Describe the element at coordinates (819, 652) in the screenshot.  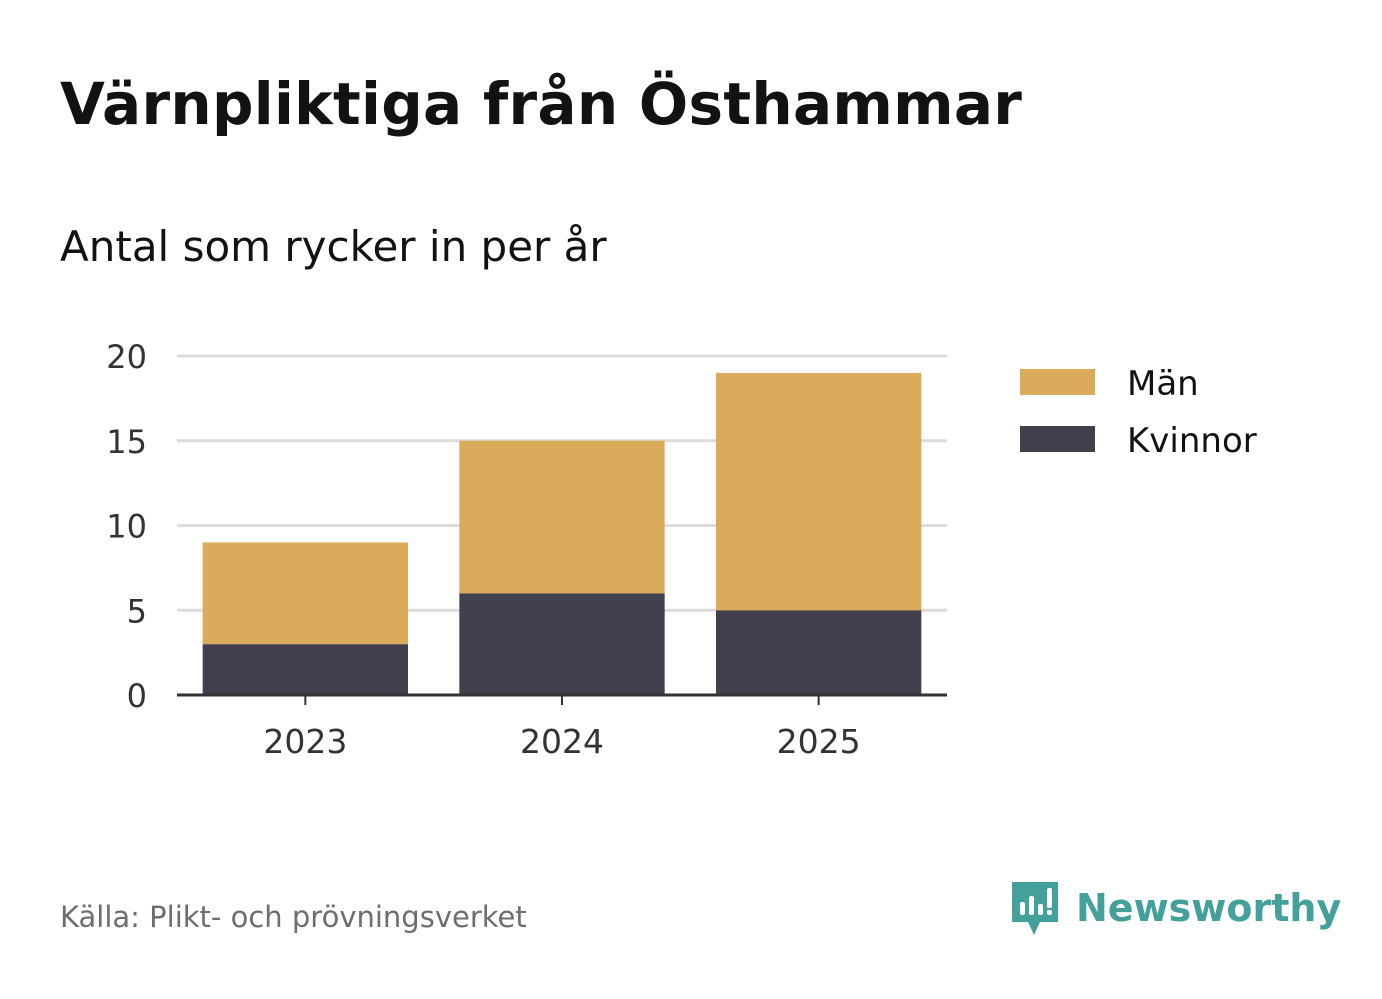
I see `bar-kvinnor-2025` at that location.